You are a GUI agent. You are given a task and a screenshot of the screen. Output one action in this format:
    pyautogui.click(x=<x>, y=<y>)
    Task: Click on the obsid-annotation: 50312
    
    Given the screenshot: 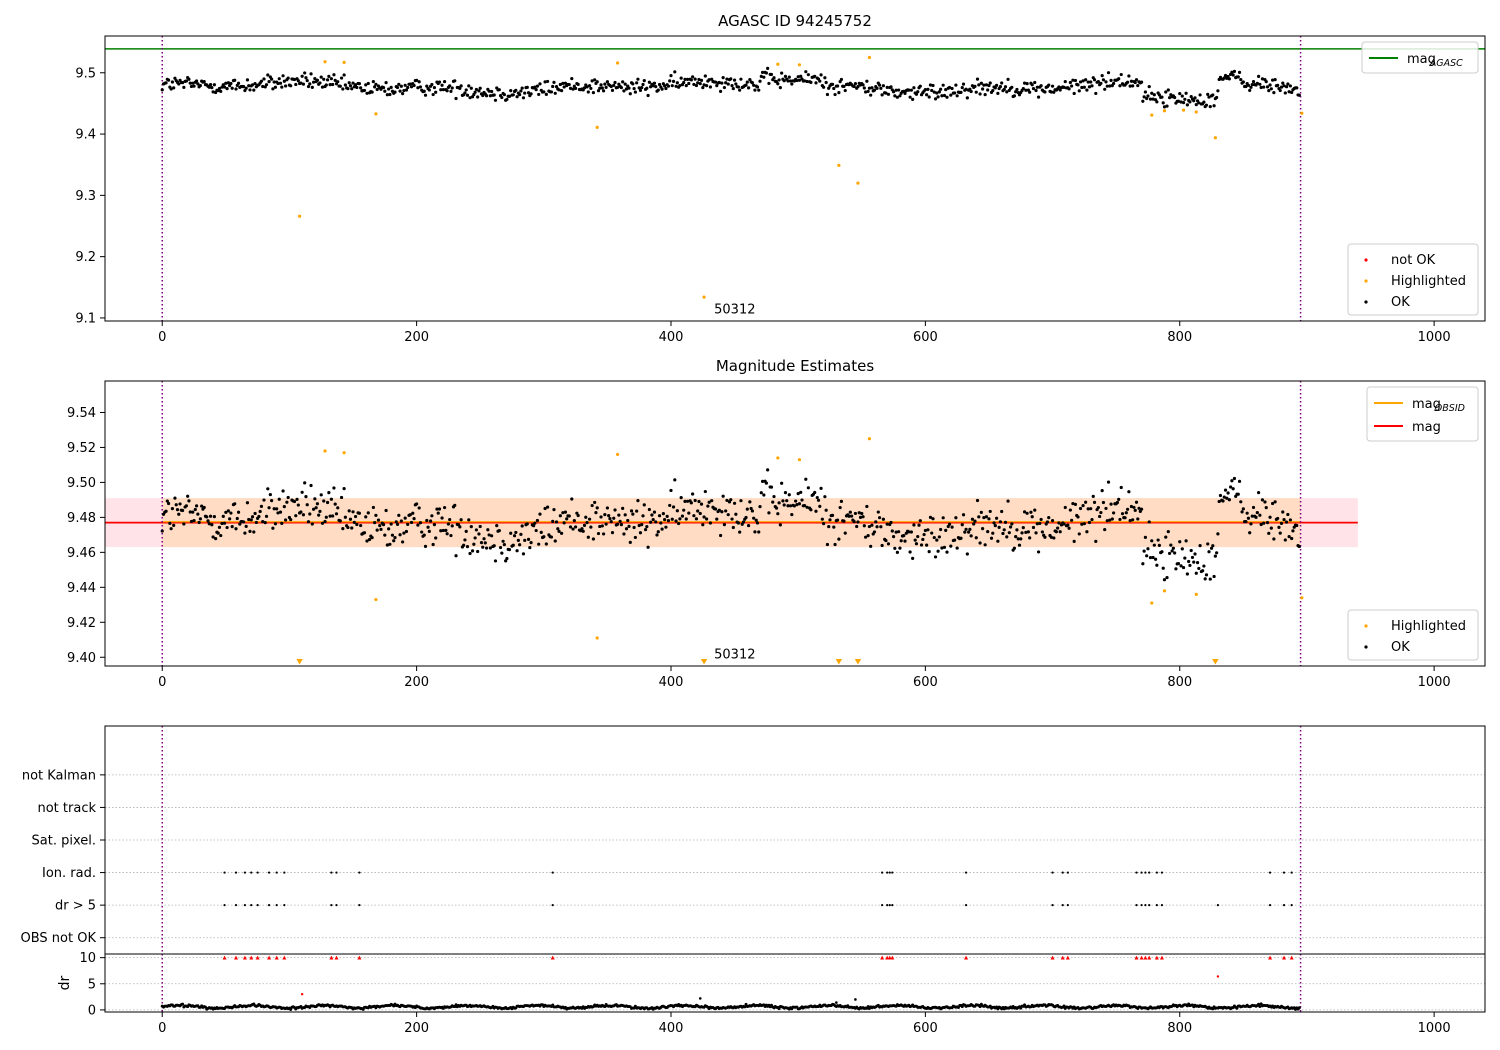 What is the action you would take?
    pyautogui.click(x=734, y=310)
    